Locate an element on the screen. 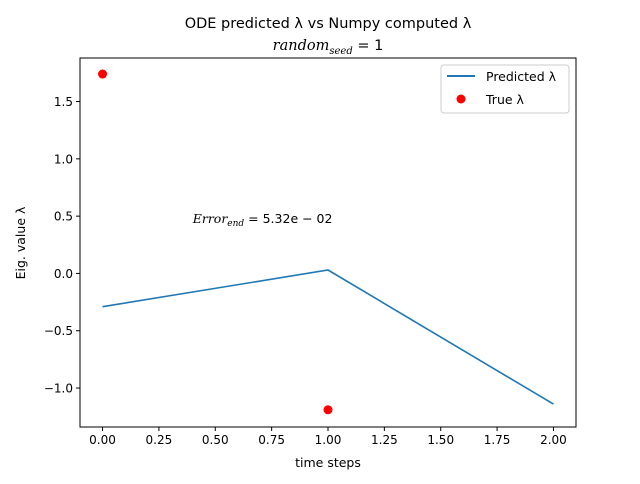 This screenshot has height=484, width=640. y-tick-label: −0.5 is located at coordinates (58, 331).